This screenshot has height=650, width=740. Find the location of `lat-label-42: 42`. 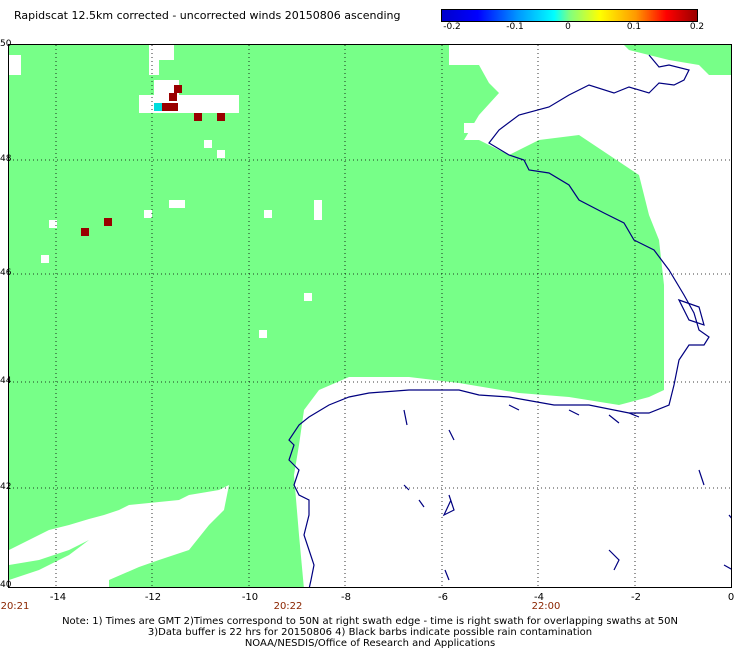

lat-label-42: 42 is located at coordinates (6, 487).